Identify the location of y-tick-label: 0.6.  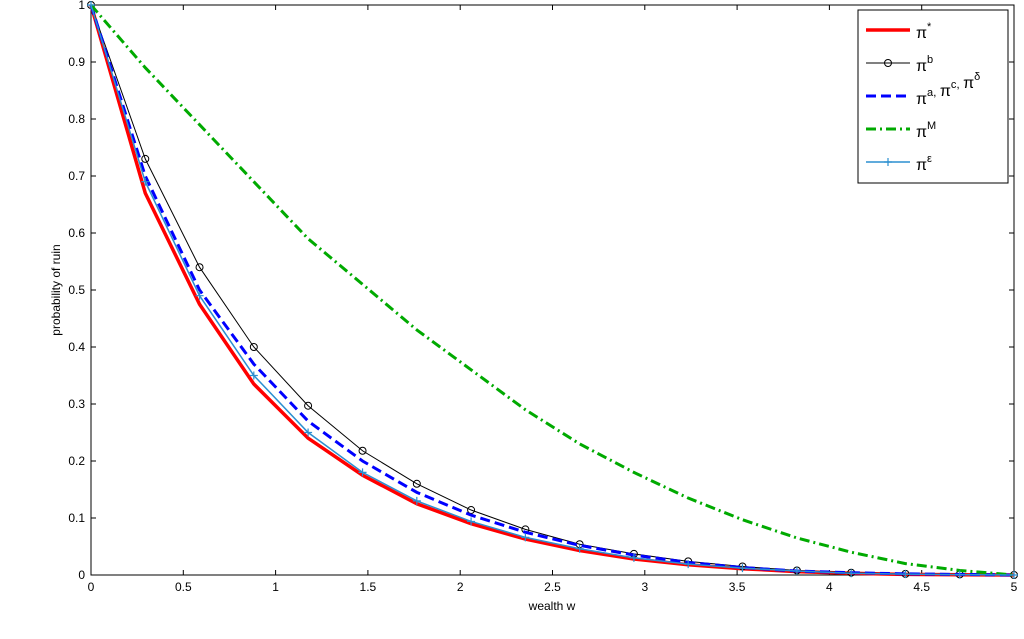
(76, 233).